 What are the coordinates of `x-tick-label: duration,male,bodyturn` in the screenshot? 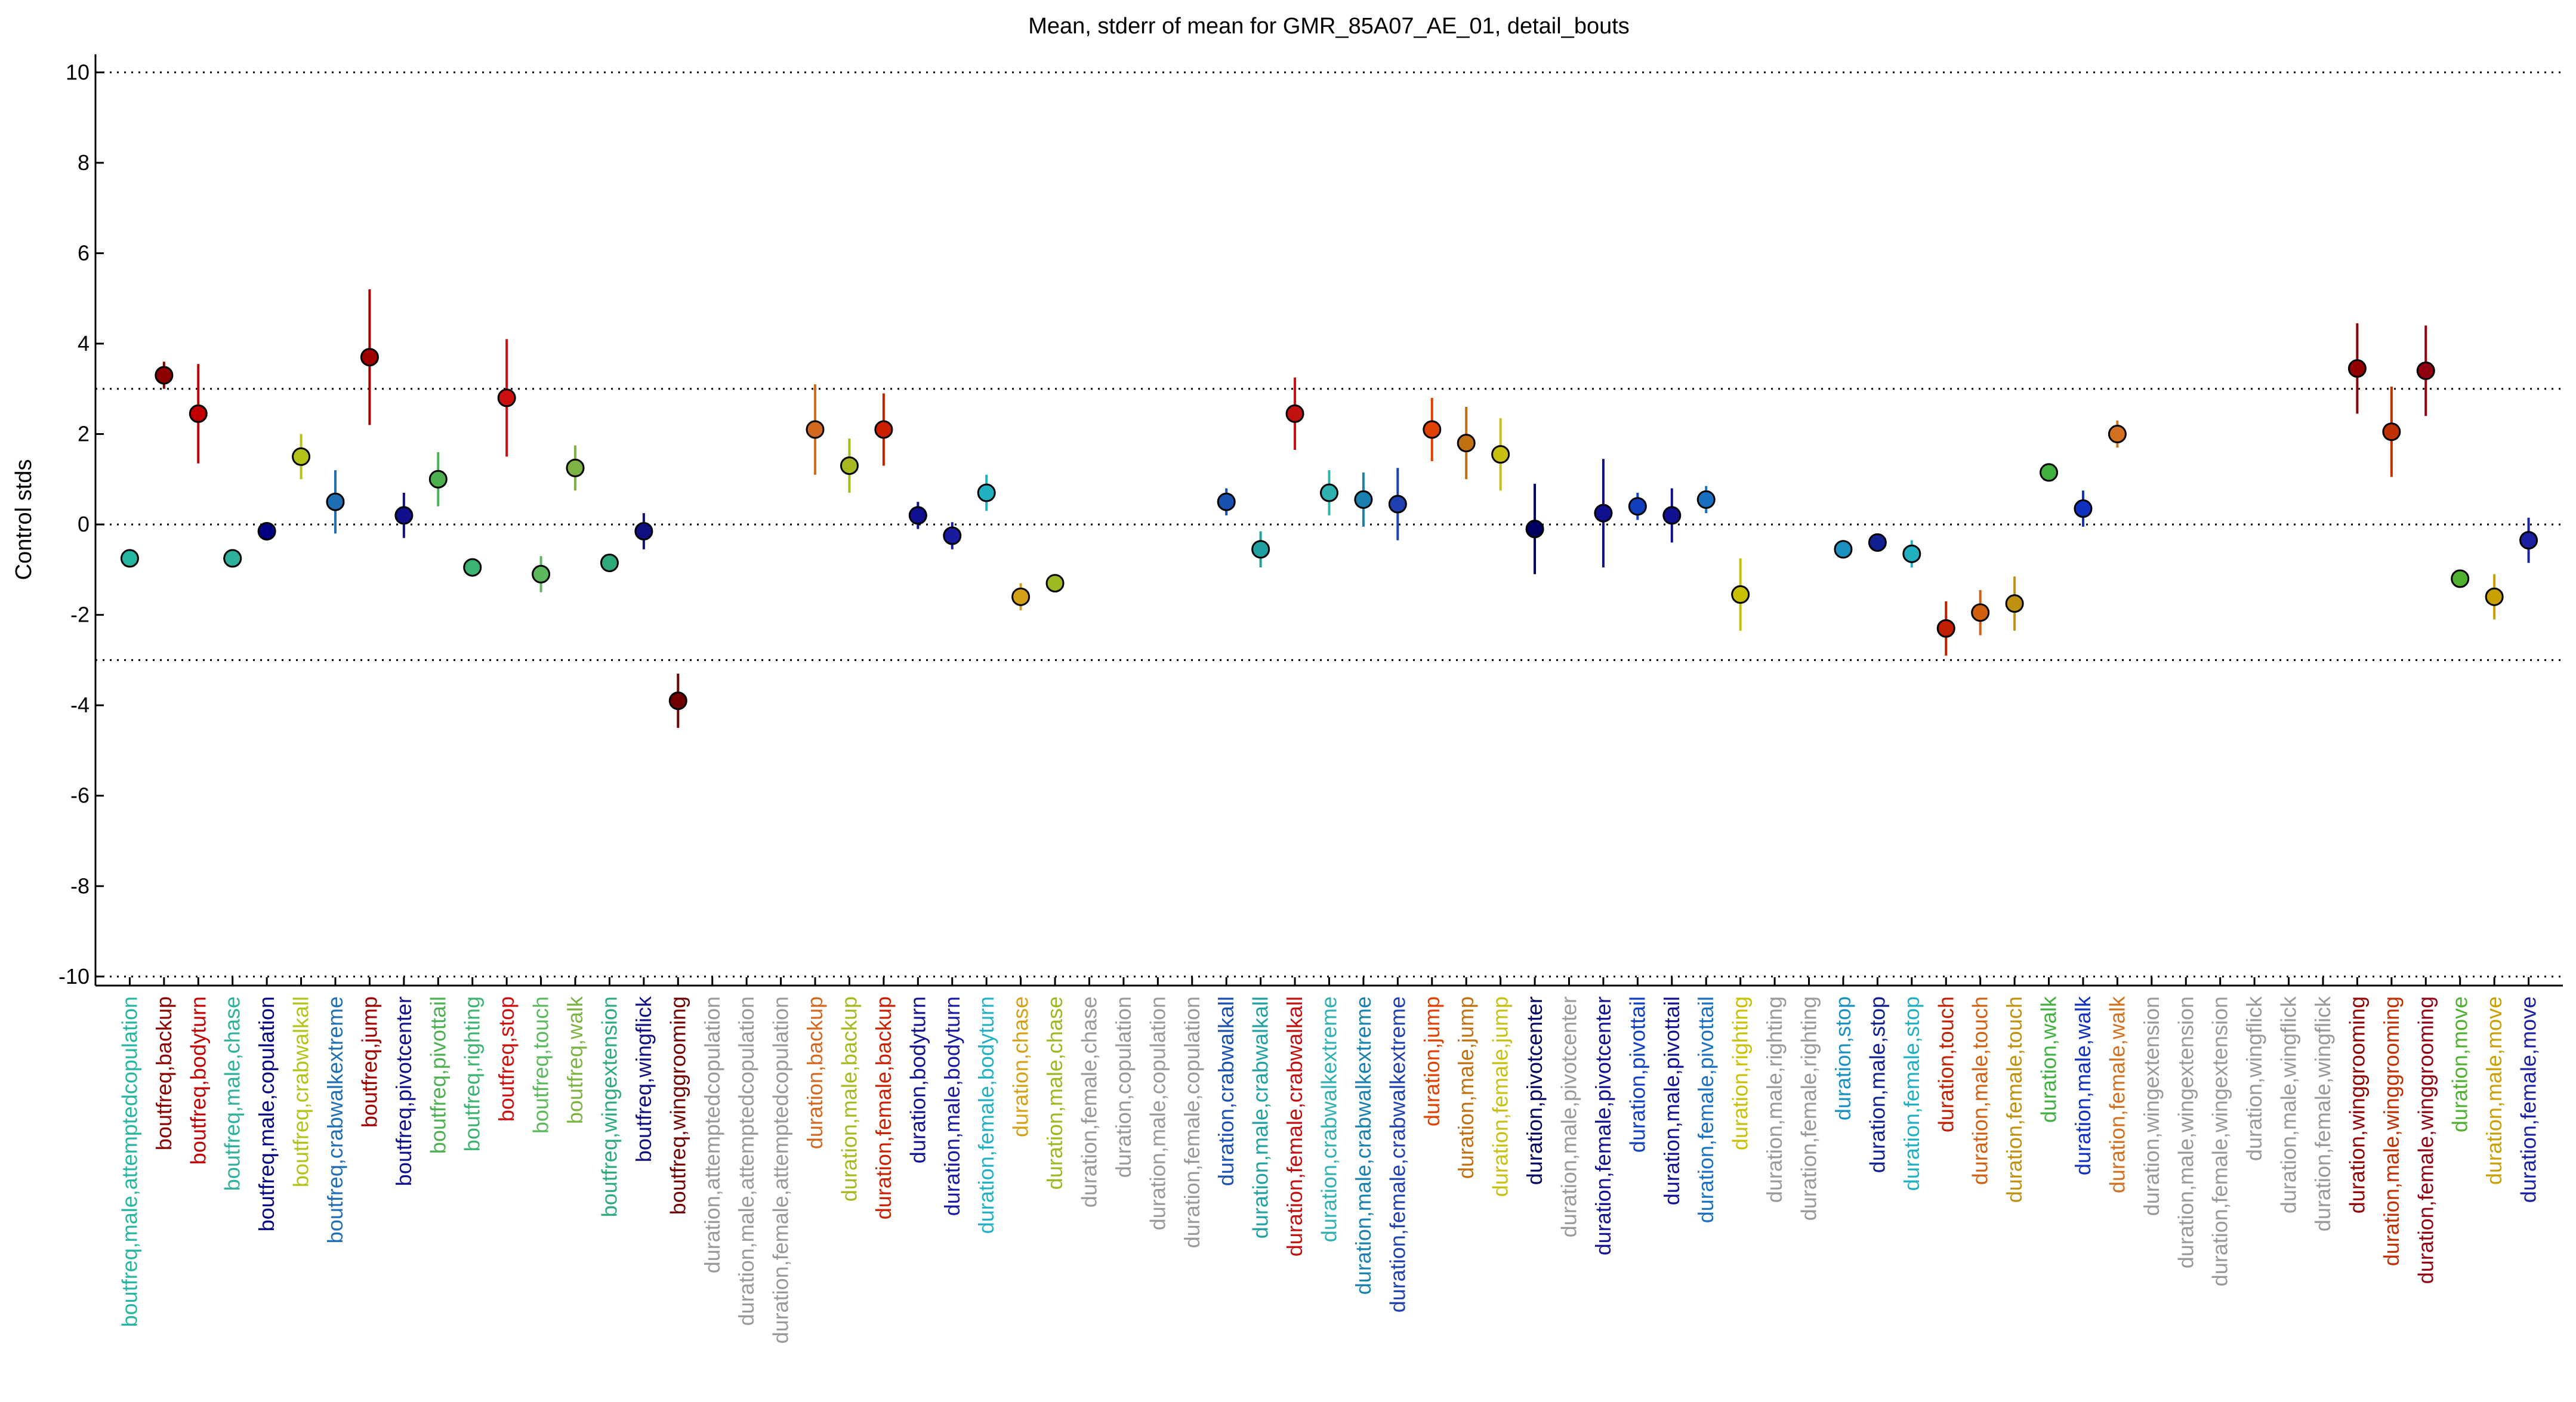 It's located at (952, 1106).